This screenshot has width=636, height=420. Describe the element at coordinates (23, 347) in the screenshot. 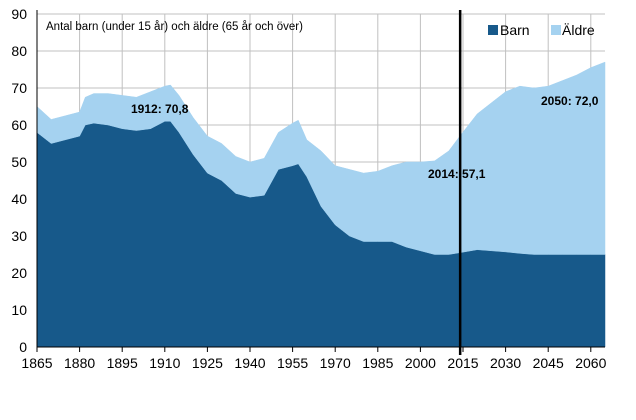

I see `y-tick-label: 0` at that location.